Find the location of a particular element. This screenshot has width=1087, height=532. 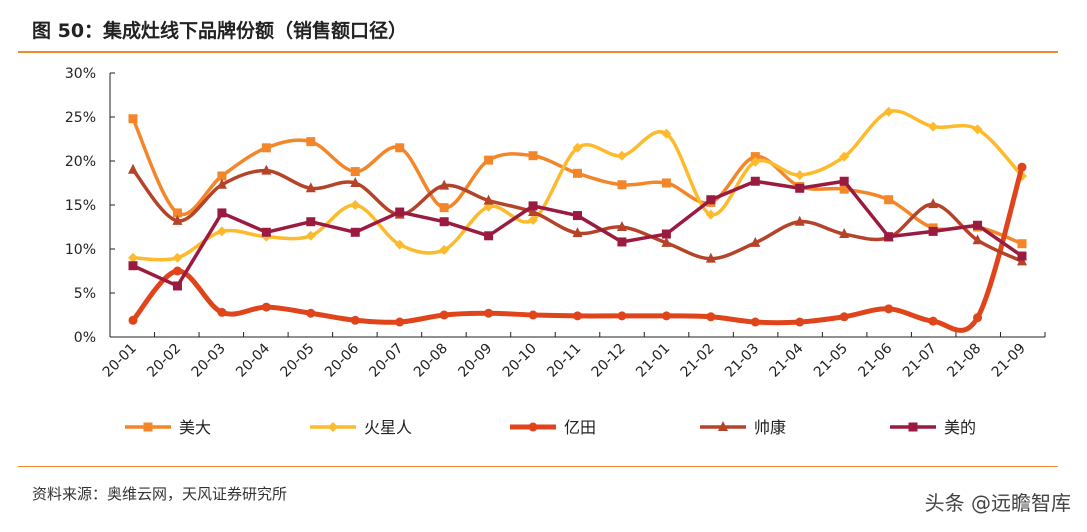

title-divider is located at coordinates (538, 52).